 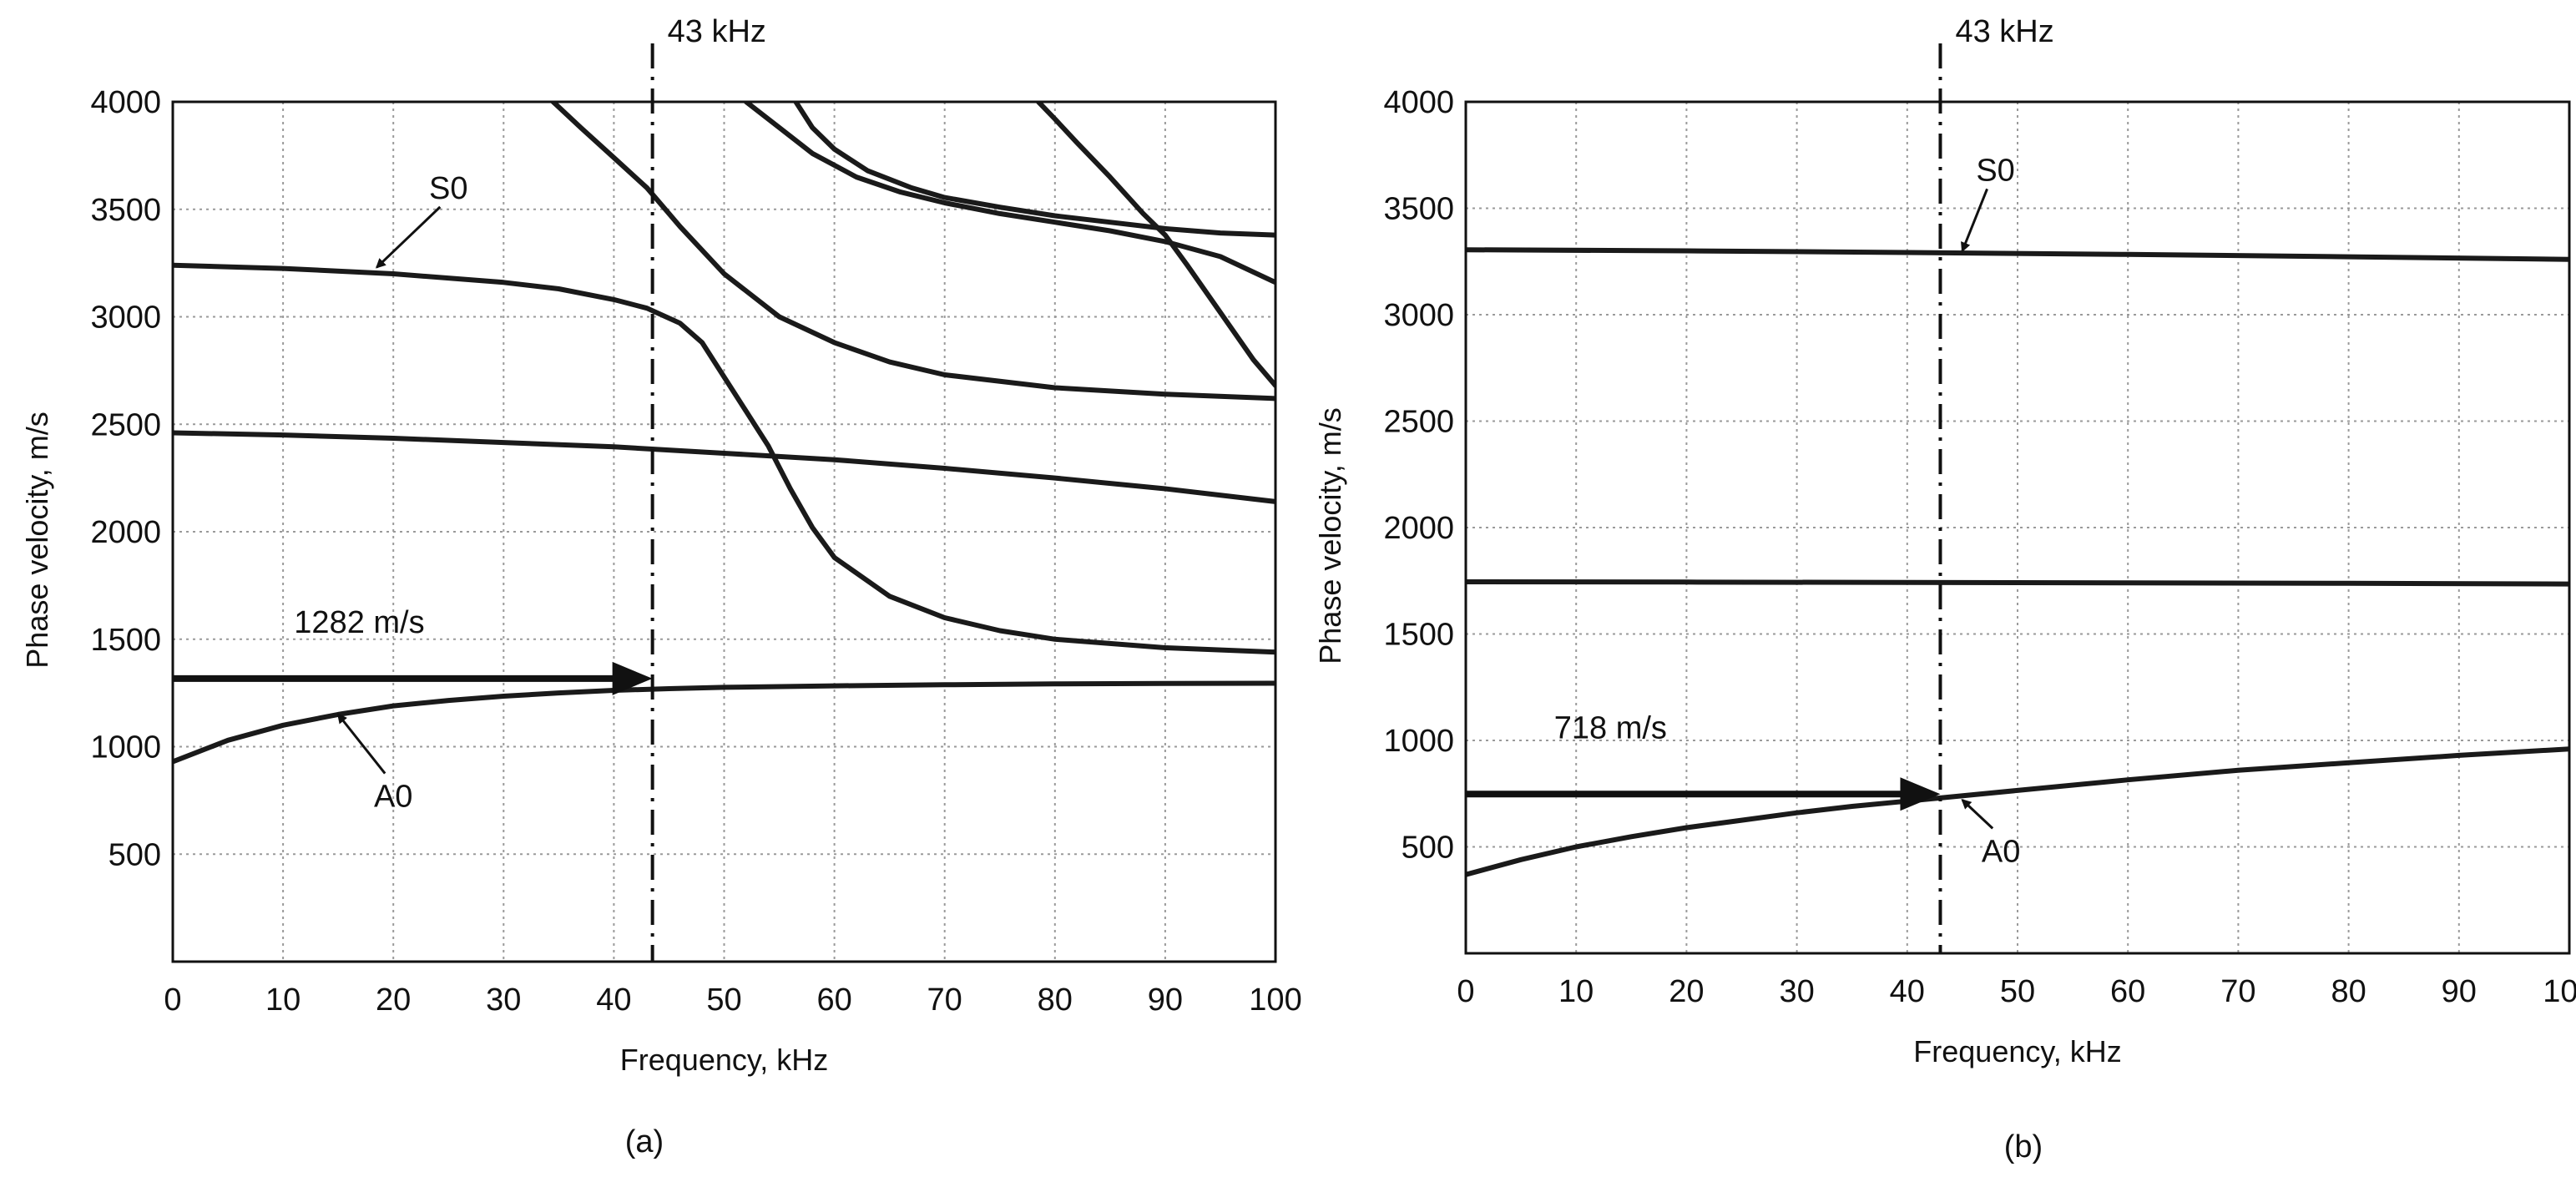 What do you see at coordinates (359, 622) in the screenshot?
I see `value-arrow-label: 1282 m/s` at bounding box center [359, 622].